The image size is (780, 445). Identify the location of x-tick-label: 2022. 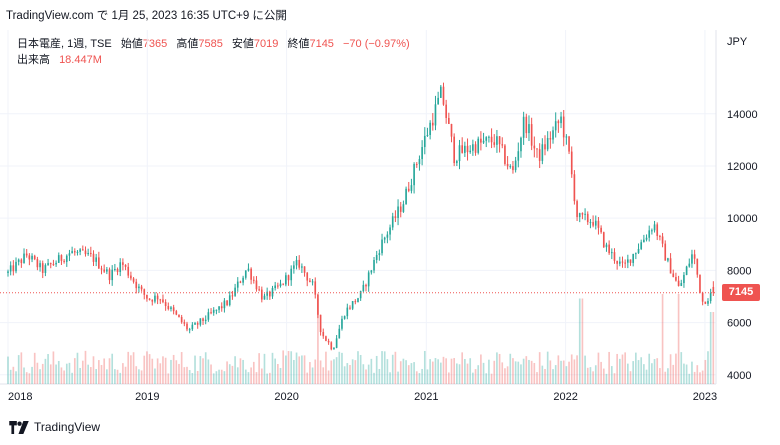
(565, 397).